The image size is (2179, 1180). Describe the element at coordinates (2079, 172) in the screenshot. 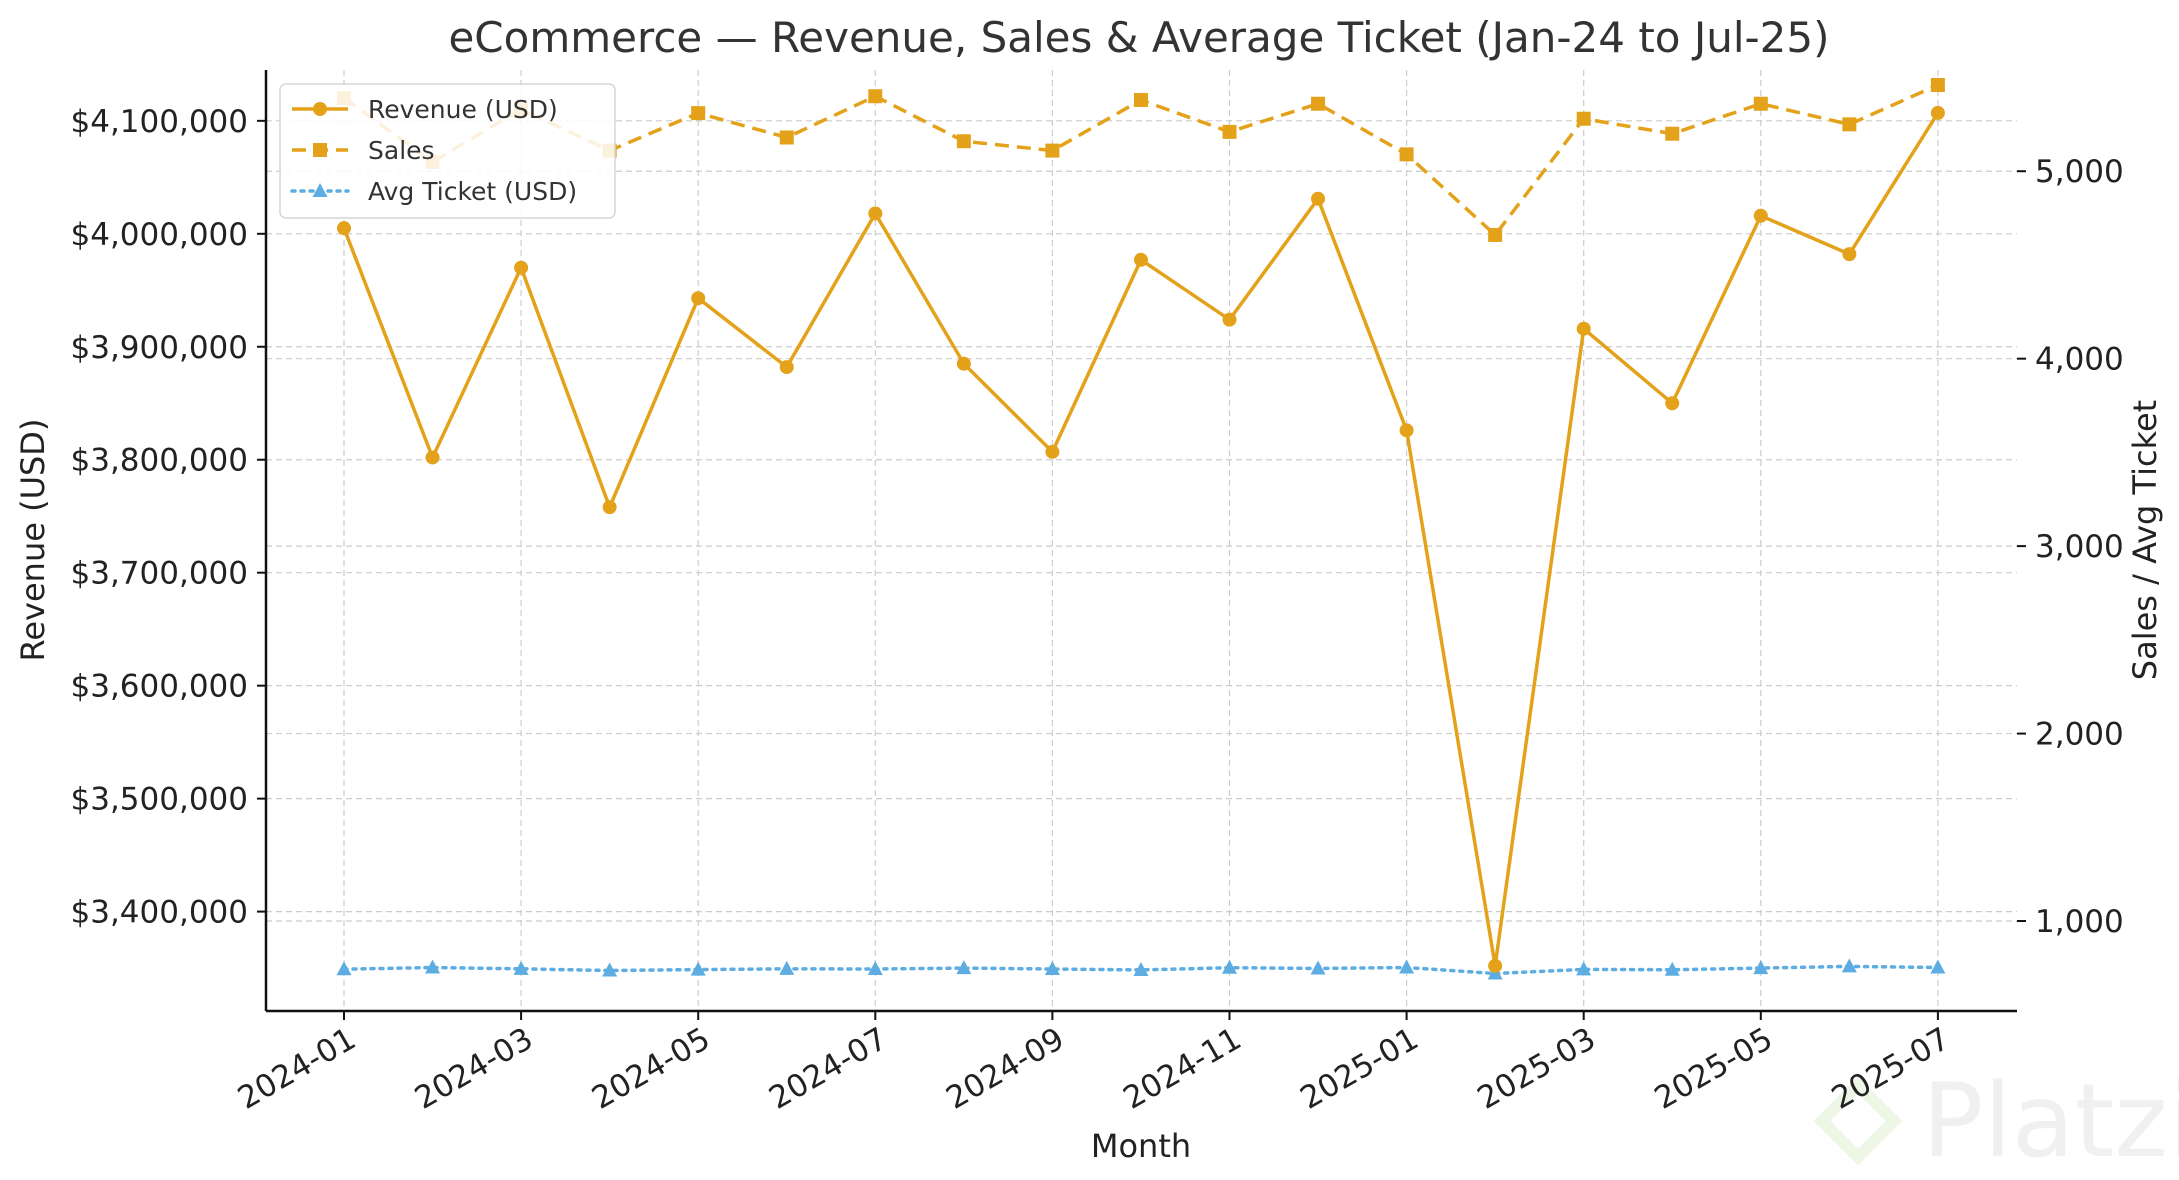

I see `y-right-tick-label: 5,000` at that location.